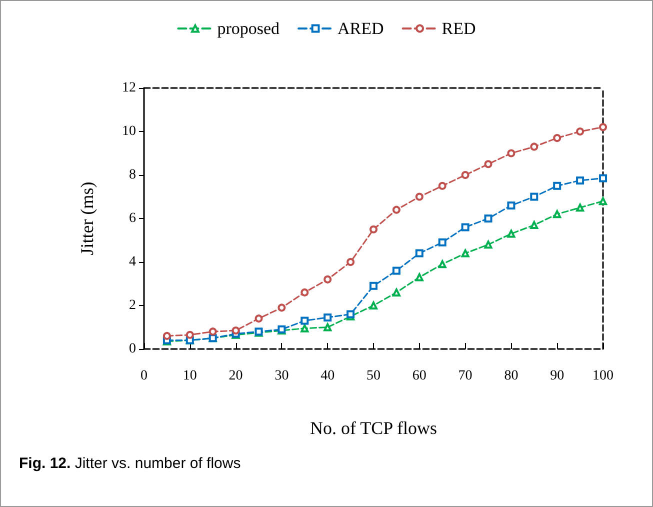 The height and width of the screenshot is (507, 653). I want to click on legend-label: RED, so click(459, 28).